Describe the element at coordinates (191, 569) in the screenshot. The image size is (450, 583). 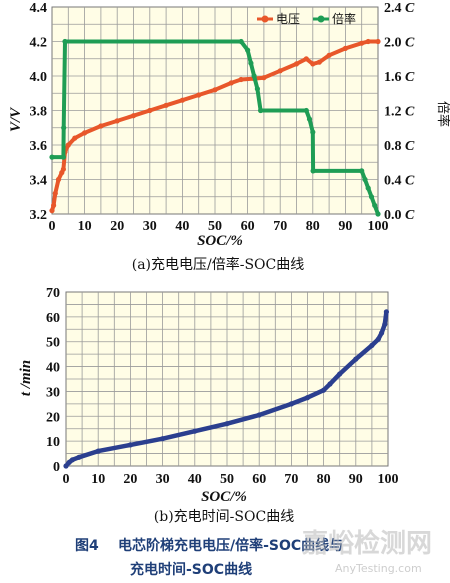
I see `figure-title-line-2: 充电时间-SOC曲线` at that location.